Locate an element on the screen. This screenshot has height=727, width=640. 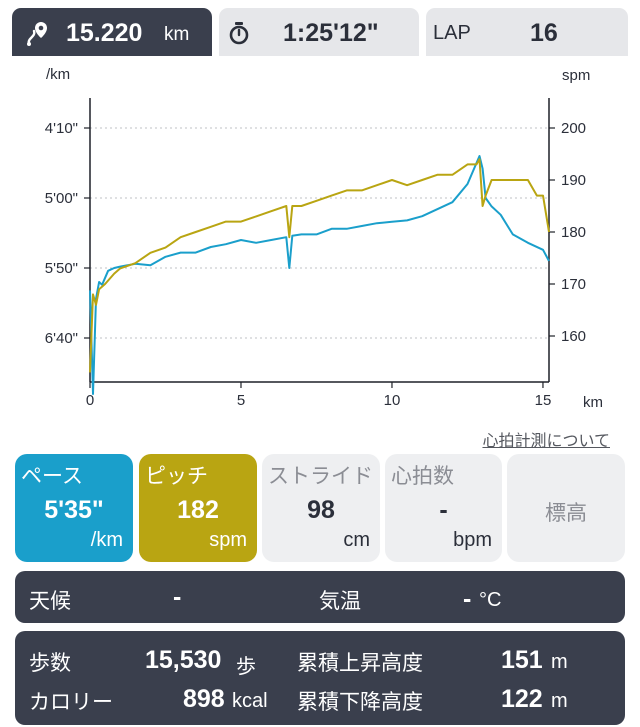
right-tick-label: 160 is located at coordinates (573, 336).